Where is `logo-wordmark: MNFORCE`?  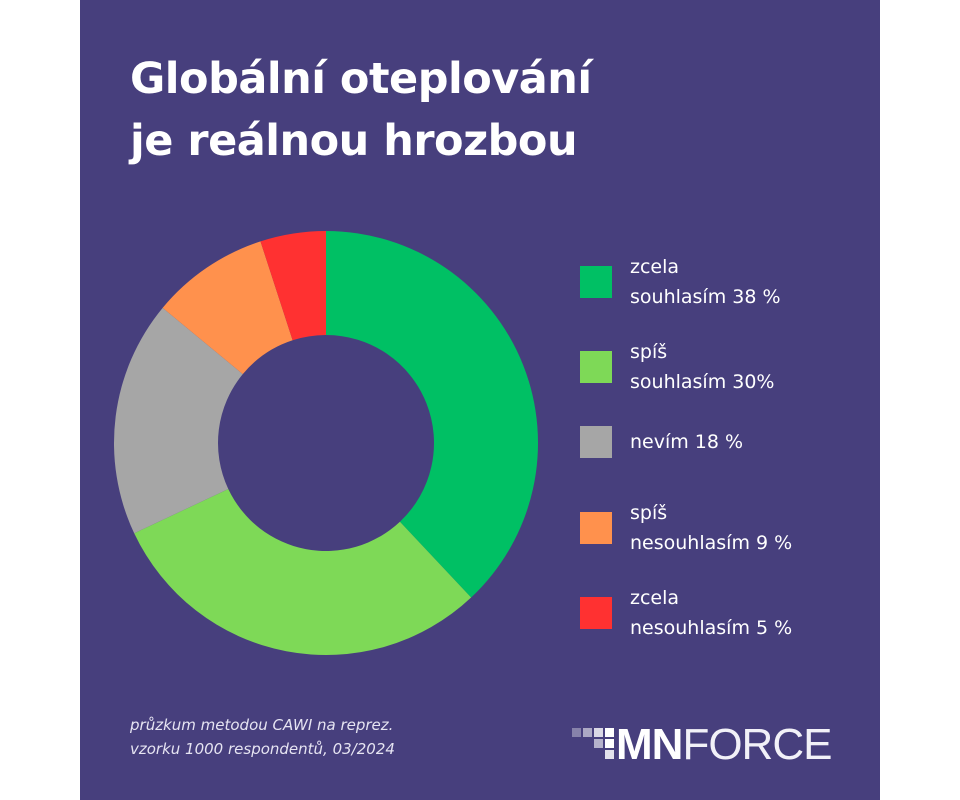
logo-wordmark: MNFORCE is located at coordinates (724, 745).